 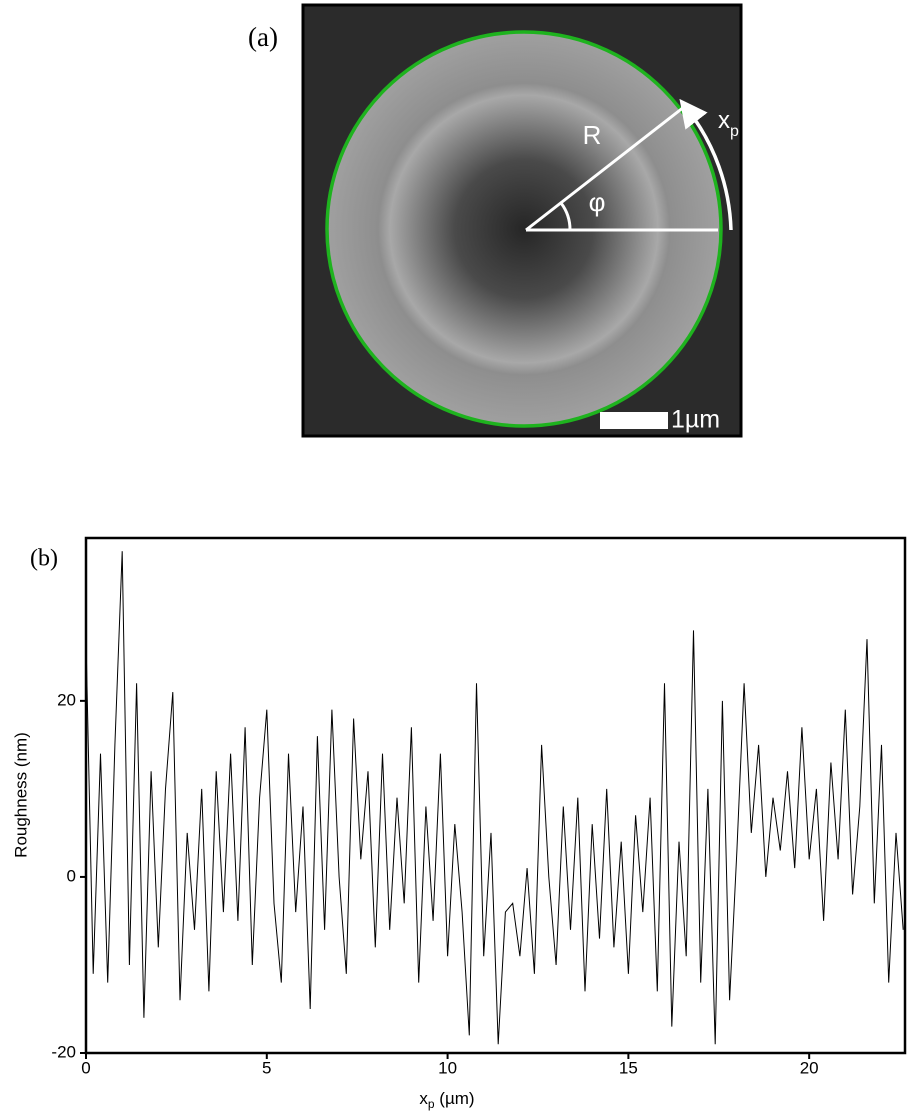 What do you see at coordinates (724, 120) in the screenshot?
I see `arc-label-main: x` at bounding box center [724, 120].